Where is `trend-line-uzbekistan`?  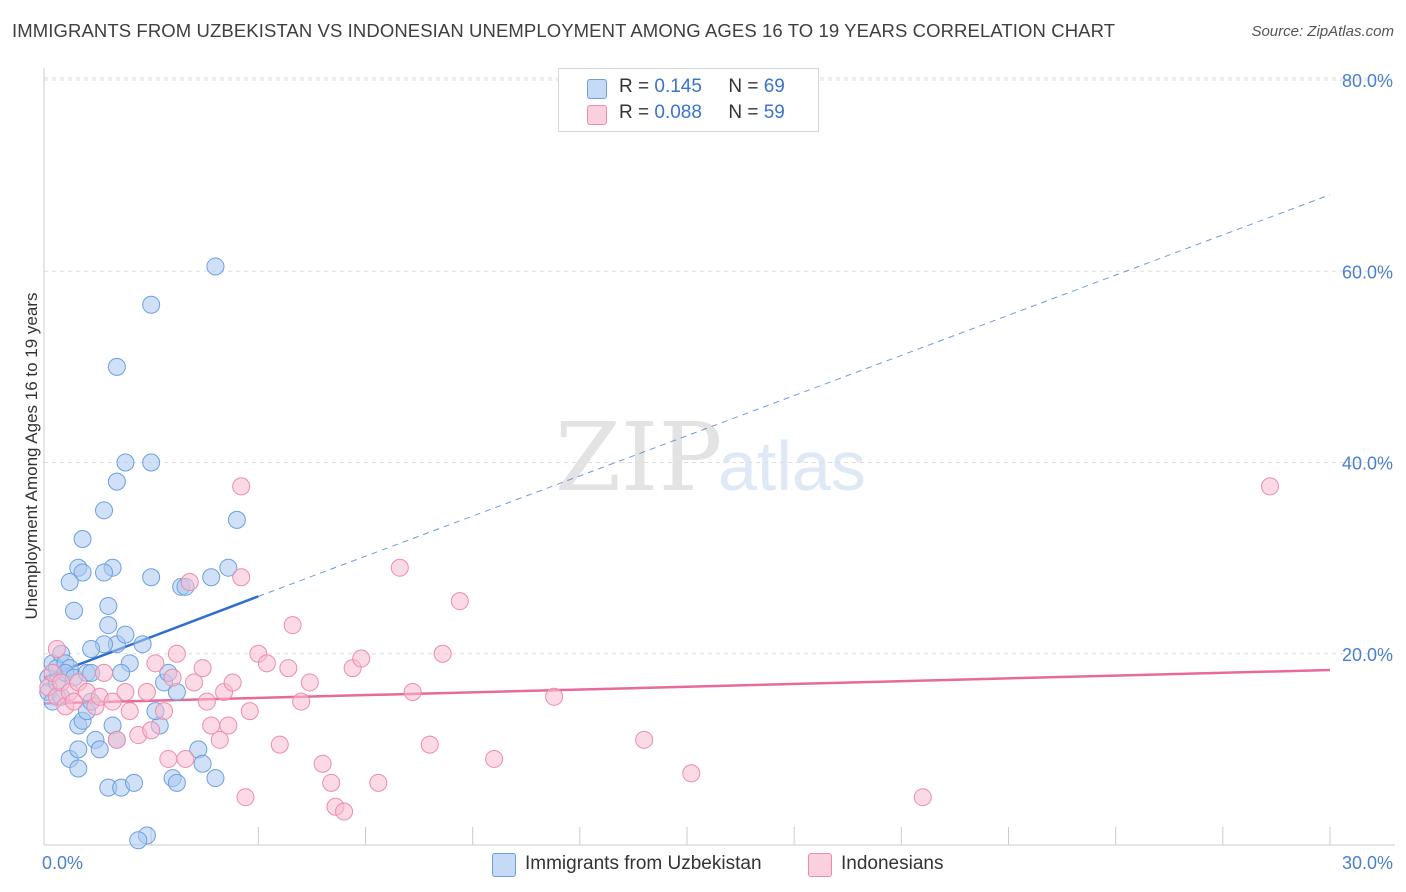 trend-line-uzbekistan is located at coordinates (151, 637).